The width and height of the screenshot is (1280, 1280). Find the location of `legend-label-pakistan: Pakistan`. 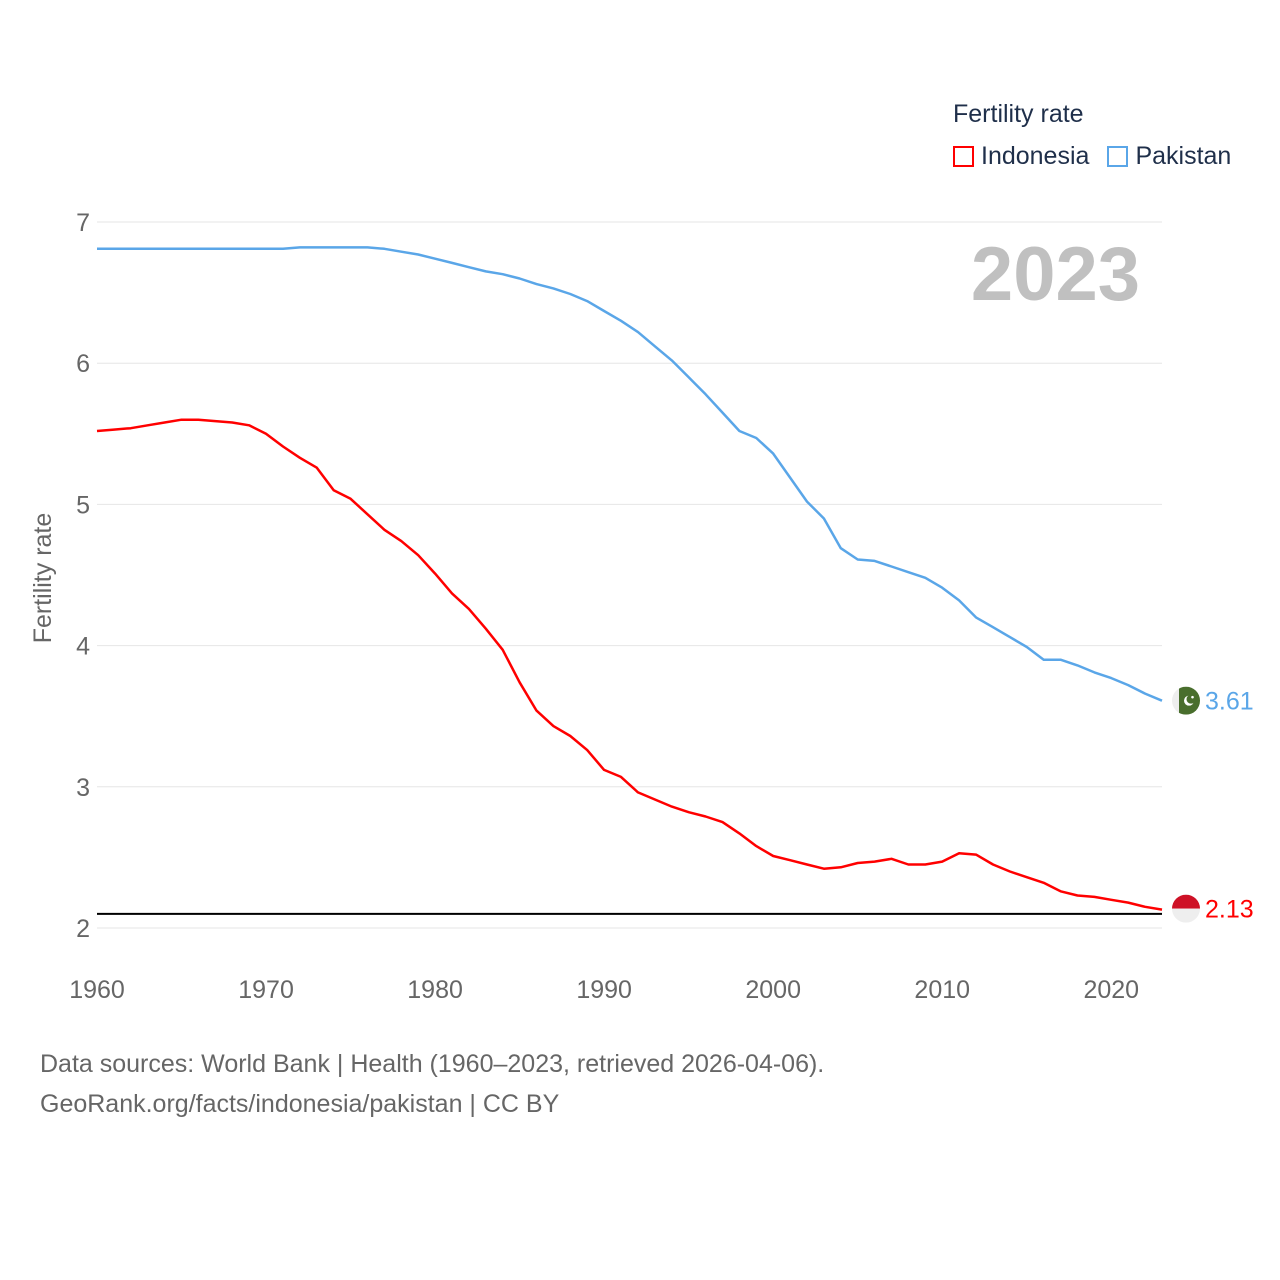

legend-label-pakistan: Pakistan is located at coordinates (1183, 156).